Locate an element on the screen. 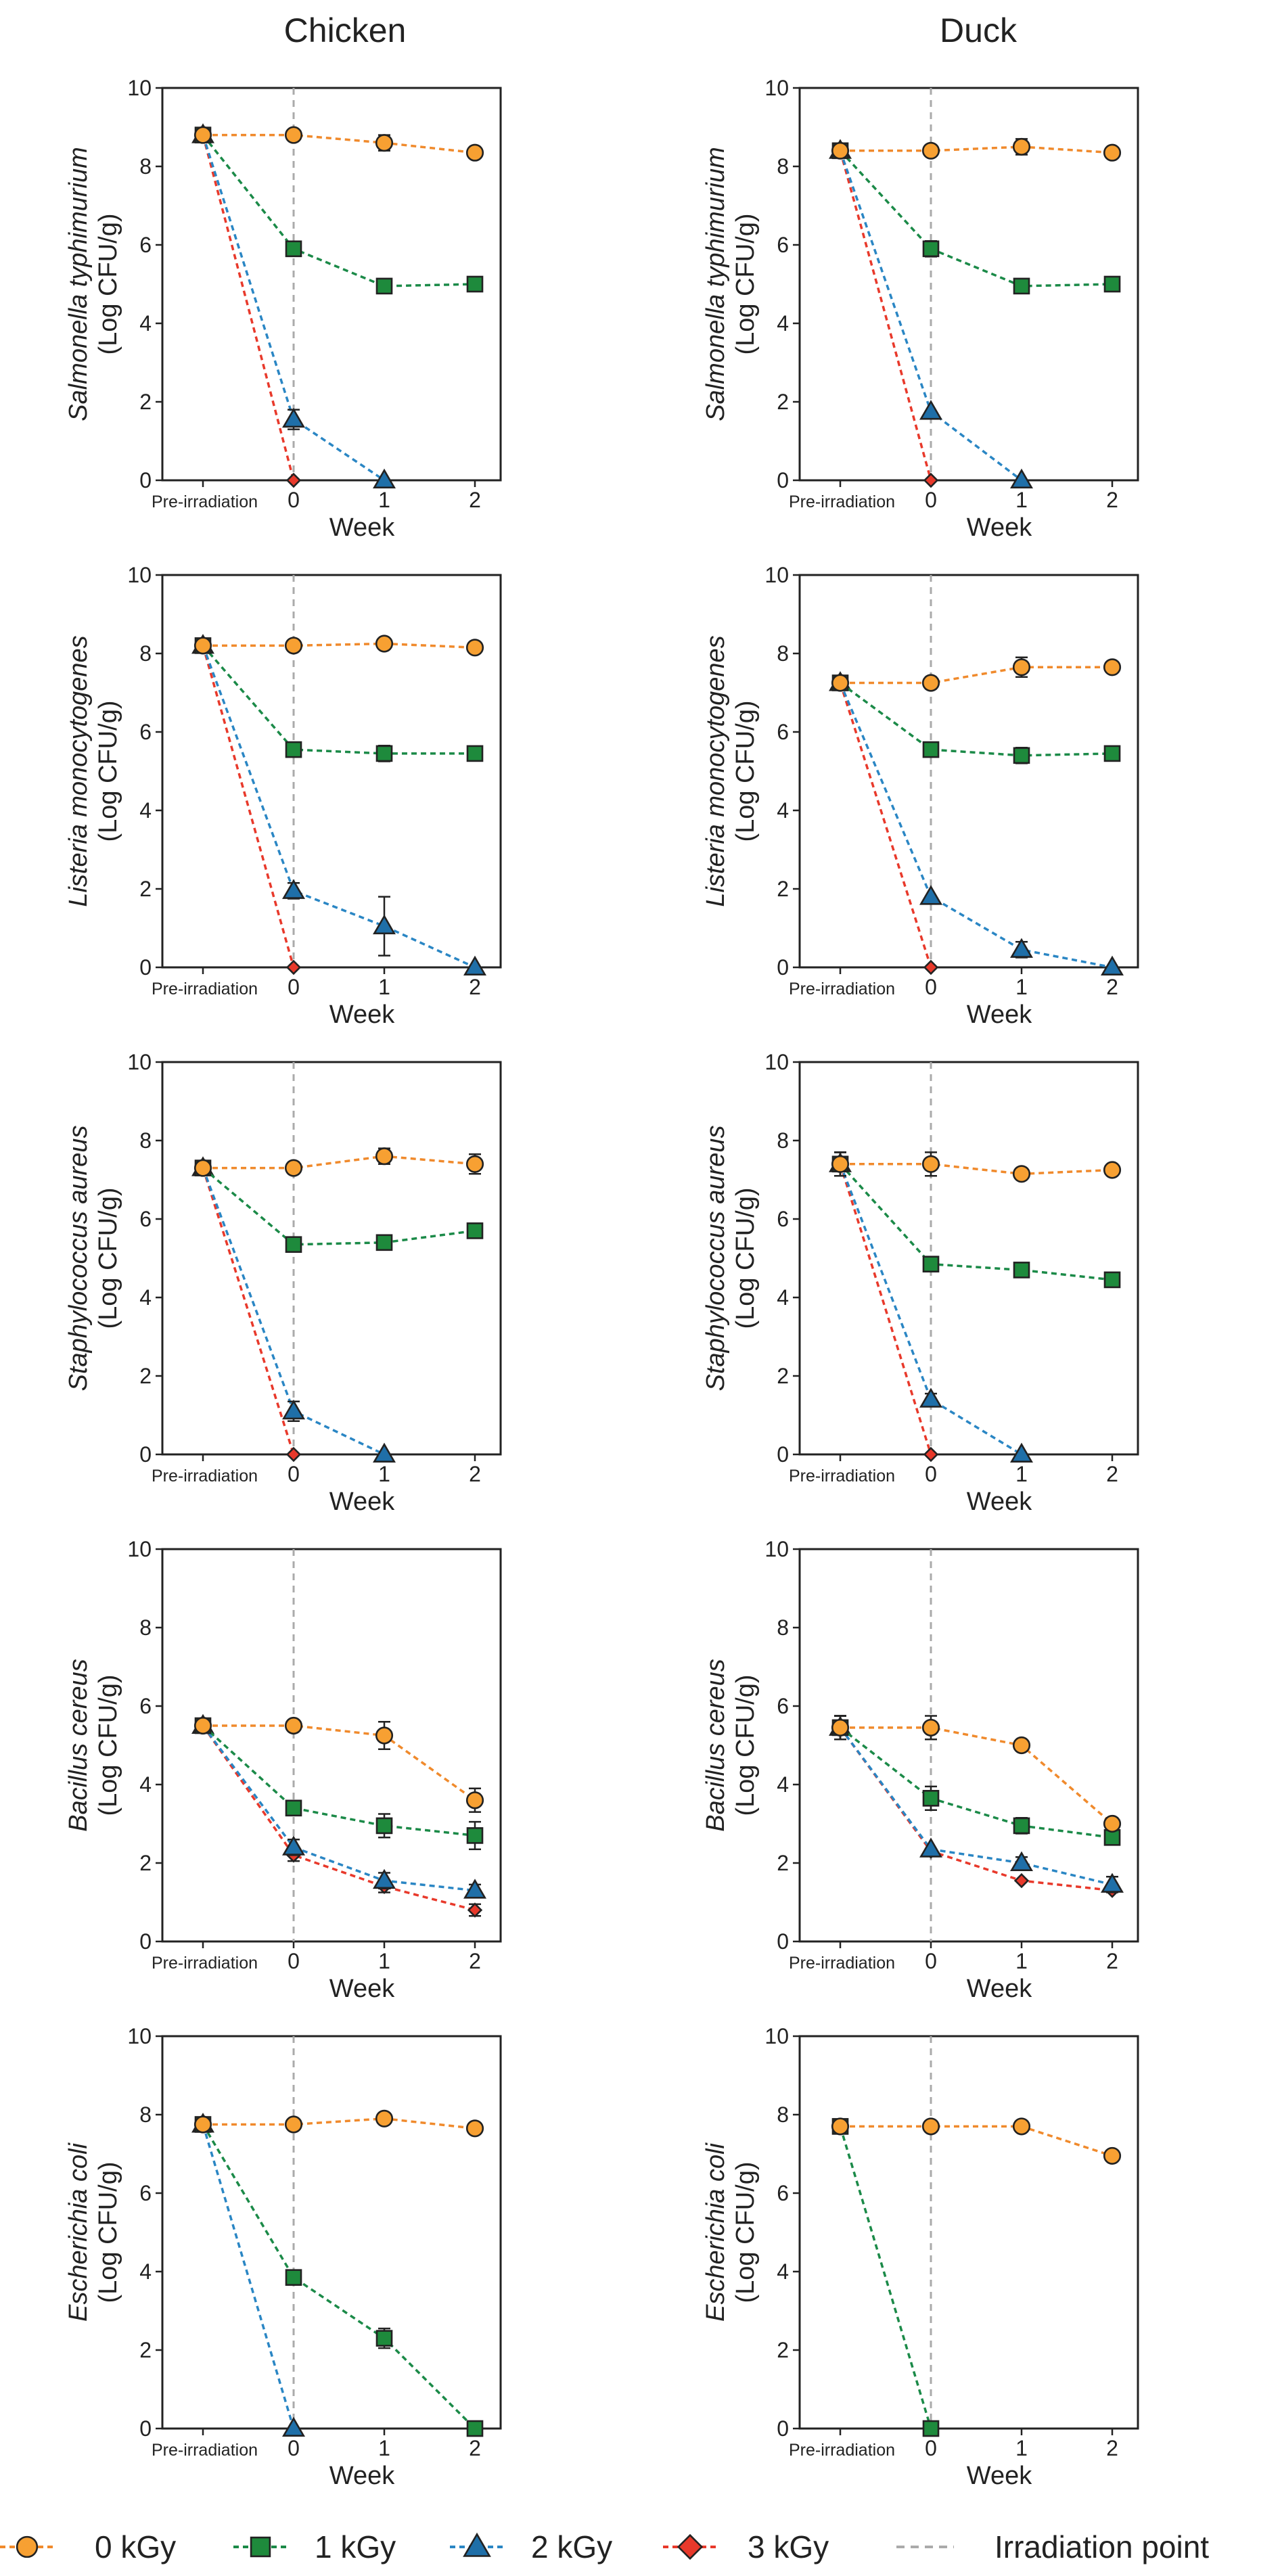 The width and height of the screenshot is (1280, 2576). column-title-chicken: Chicken is located at coordinates (345, 30).